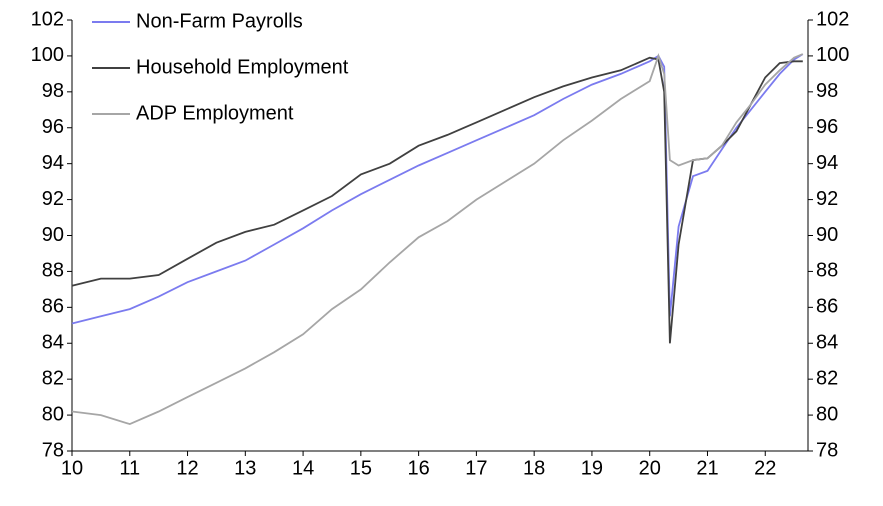 This screenshot has height=506, width=883. Describe the element at coordinates (47, 19) in the screenshot. I see `y-tick-label: 102` at that location.